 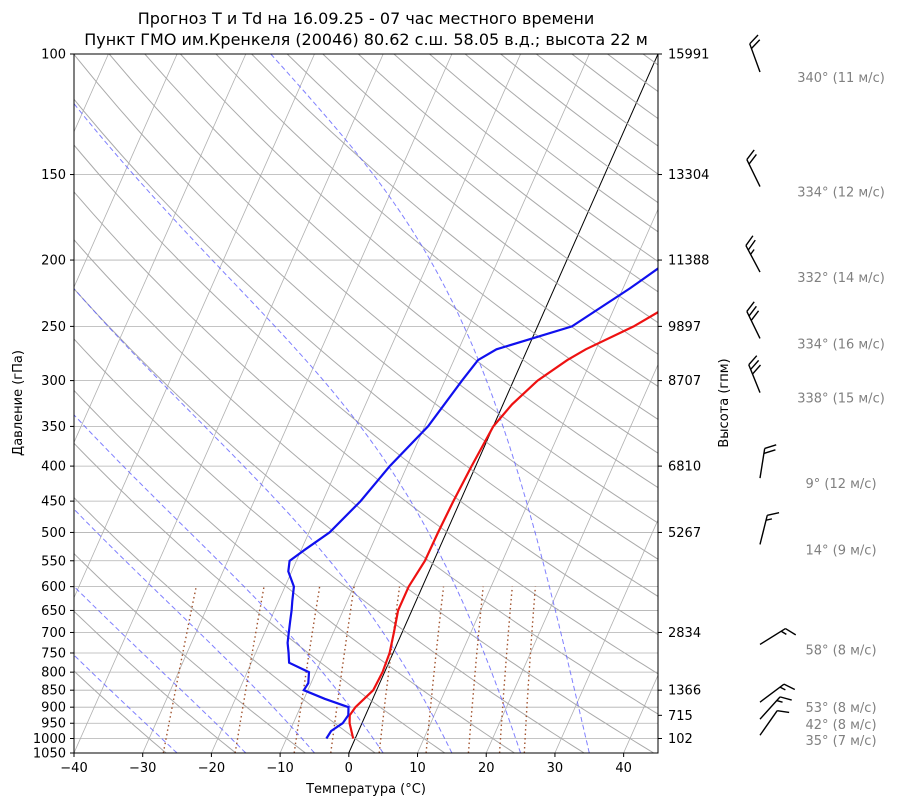 I want to click on x-tick-label: 0, so click(x=349, y=768).